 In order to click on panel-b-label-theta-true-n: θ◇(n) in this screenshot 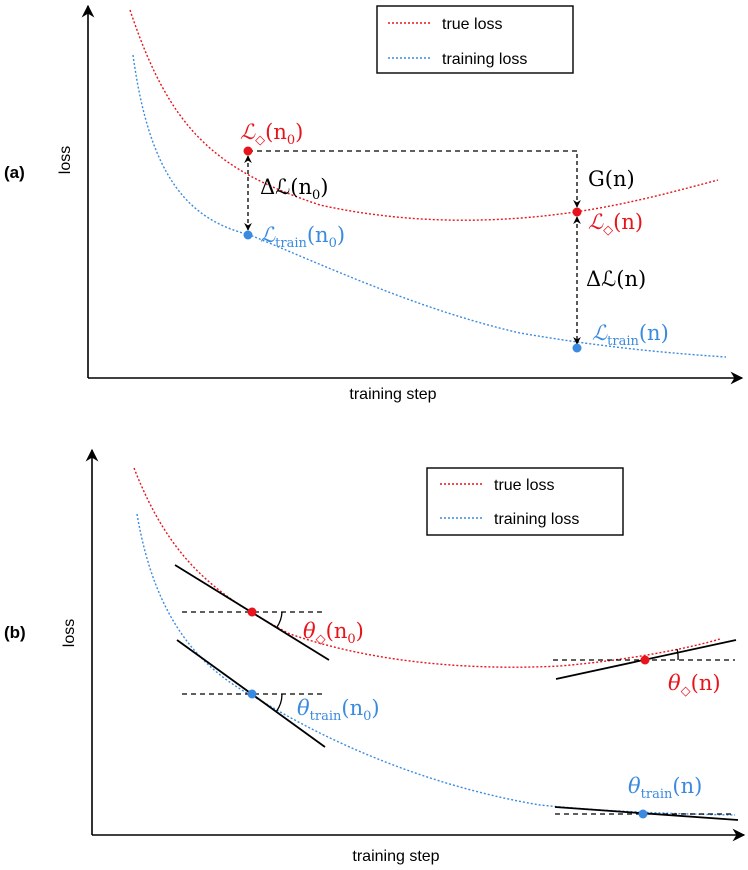, I will do `click(694, 685)`.